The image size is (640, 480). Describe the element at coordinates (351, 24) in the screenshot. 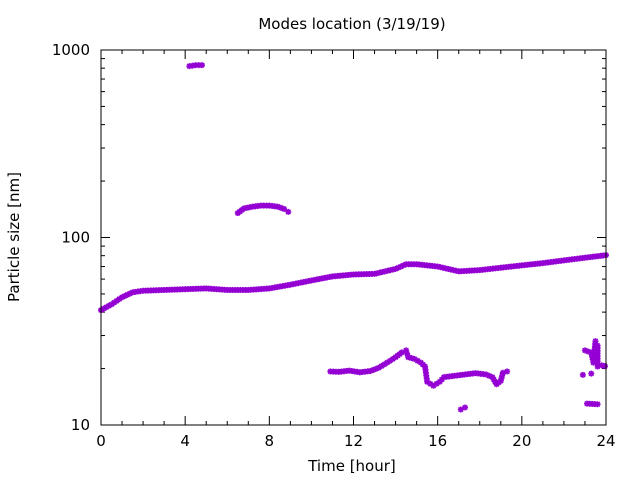

I see `chart-title: Modes location (3/19/19)` at that location.